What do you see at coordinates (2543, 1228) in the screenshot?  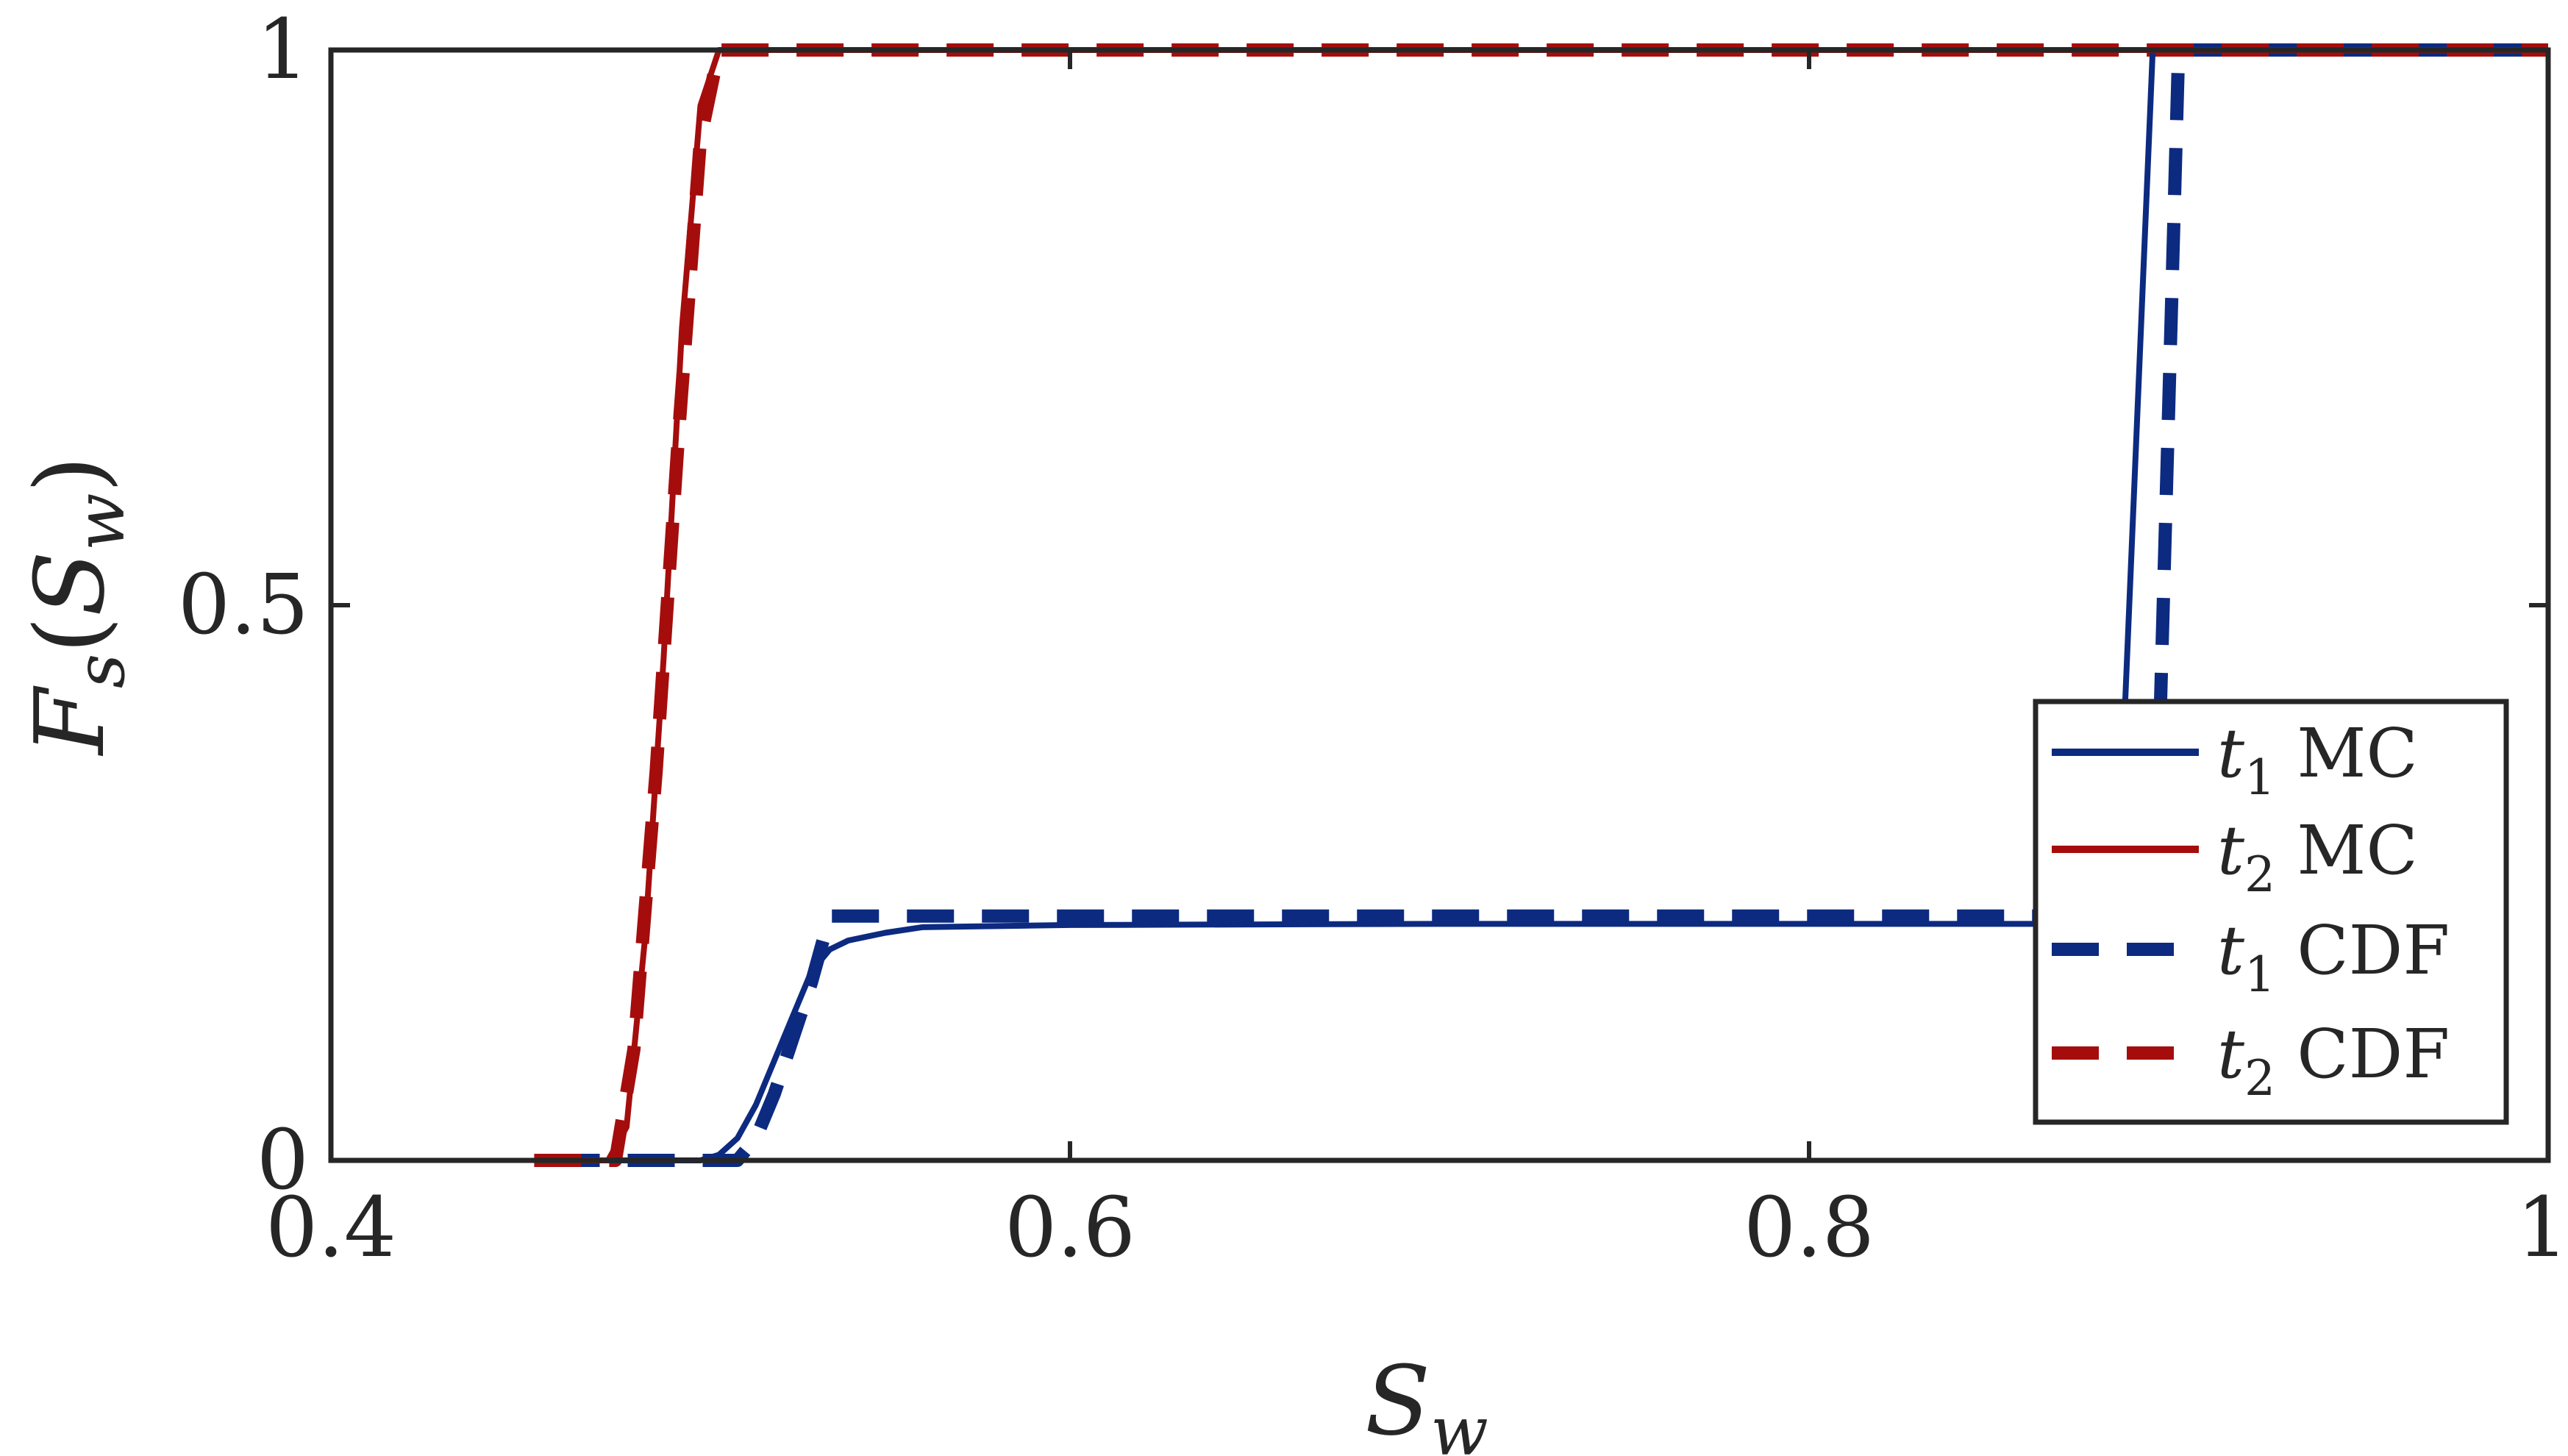 I see `x-tick-label: 1` at bounding box center [2543, 1228].